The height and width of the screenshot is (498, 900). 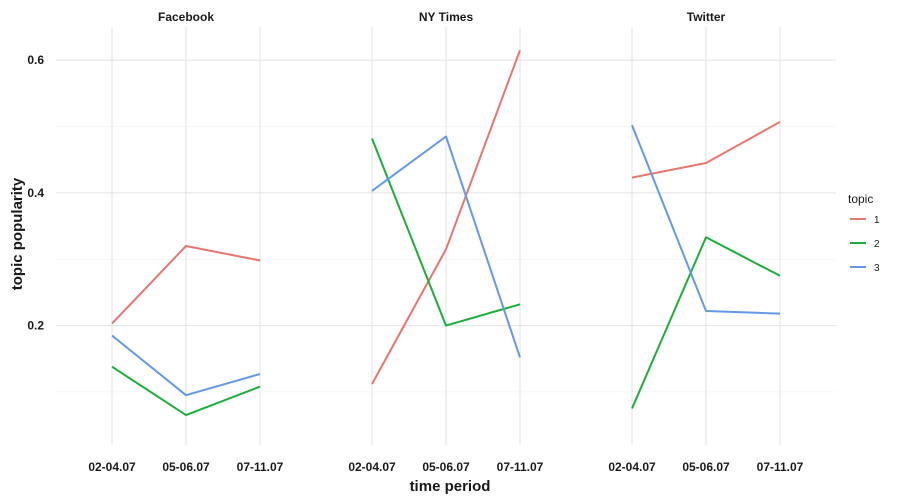 I want to click on panel-title: Facebook, so click(x=186, y=17).